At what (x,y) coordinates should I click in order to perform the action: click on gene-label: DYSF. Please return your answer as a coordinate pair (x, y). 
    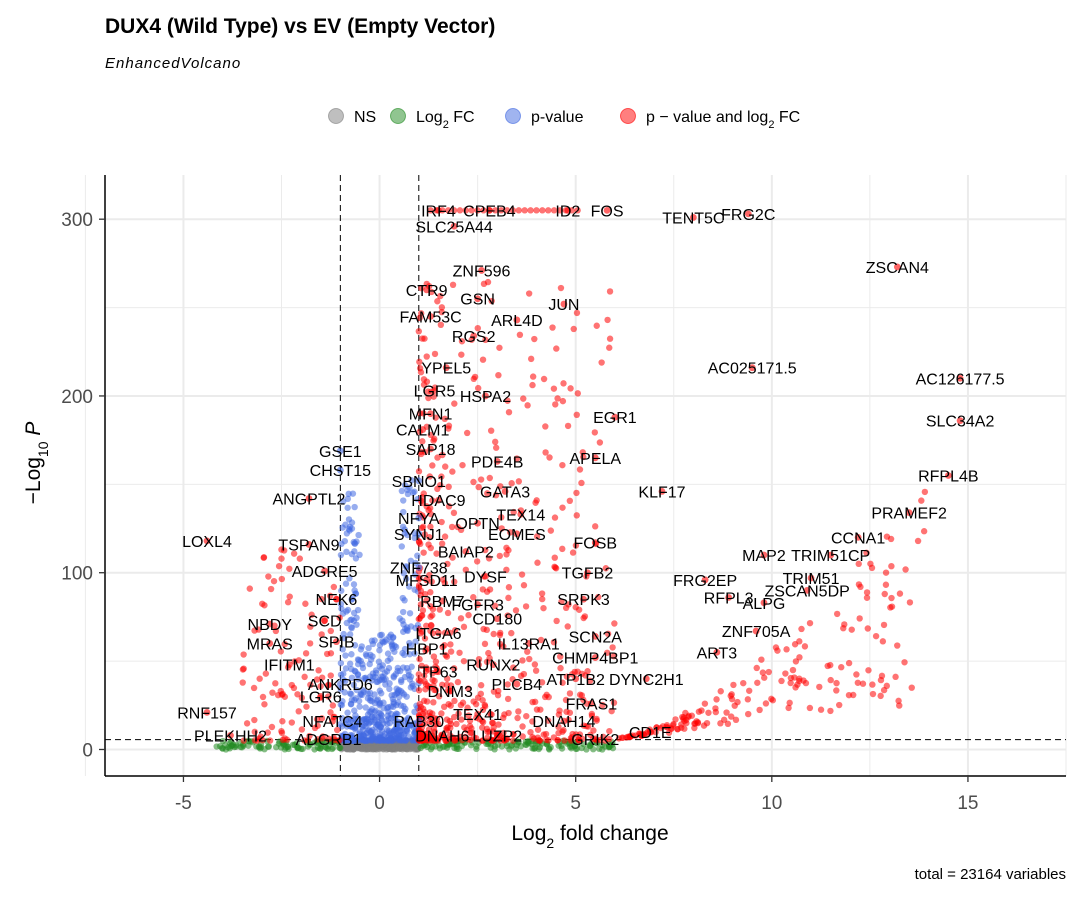
    Looking at the image, I should click on (485, 577).